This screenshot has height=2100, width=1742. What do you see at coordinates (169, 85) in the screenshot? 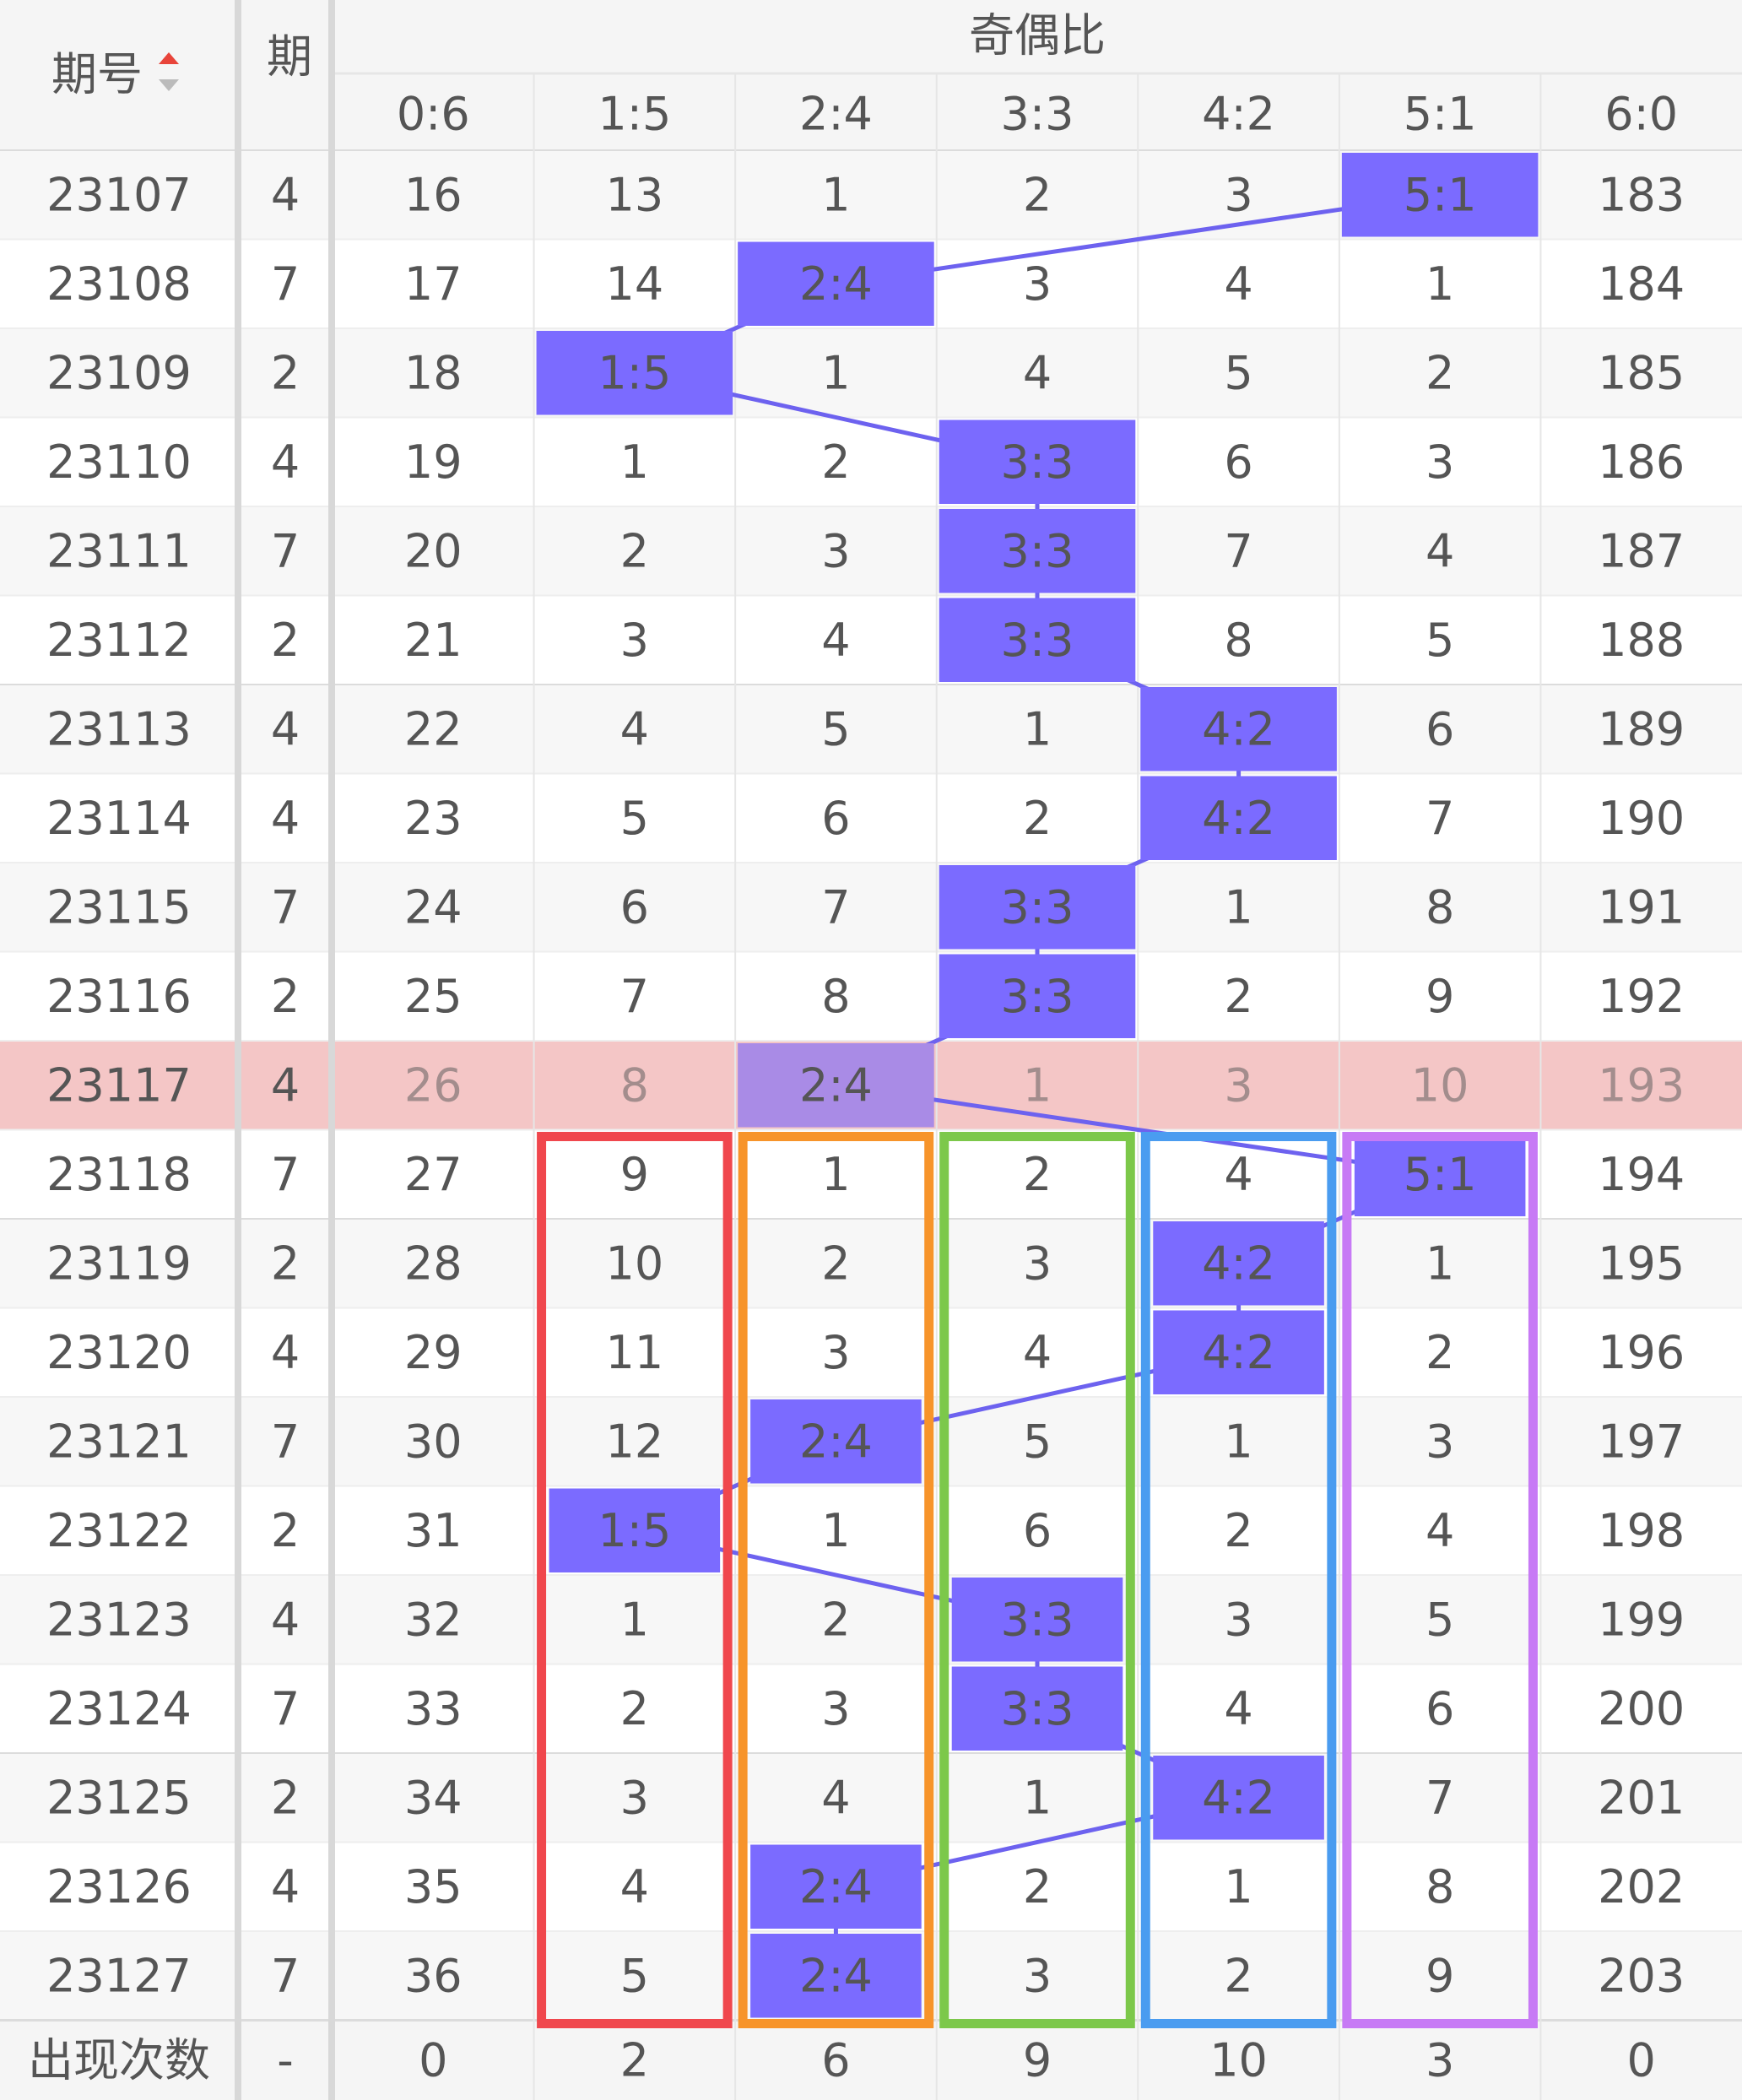
I see `sort-down-icon` at bounding box center [169, 85].